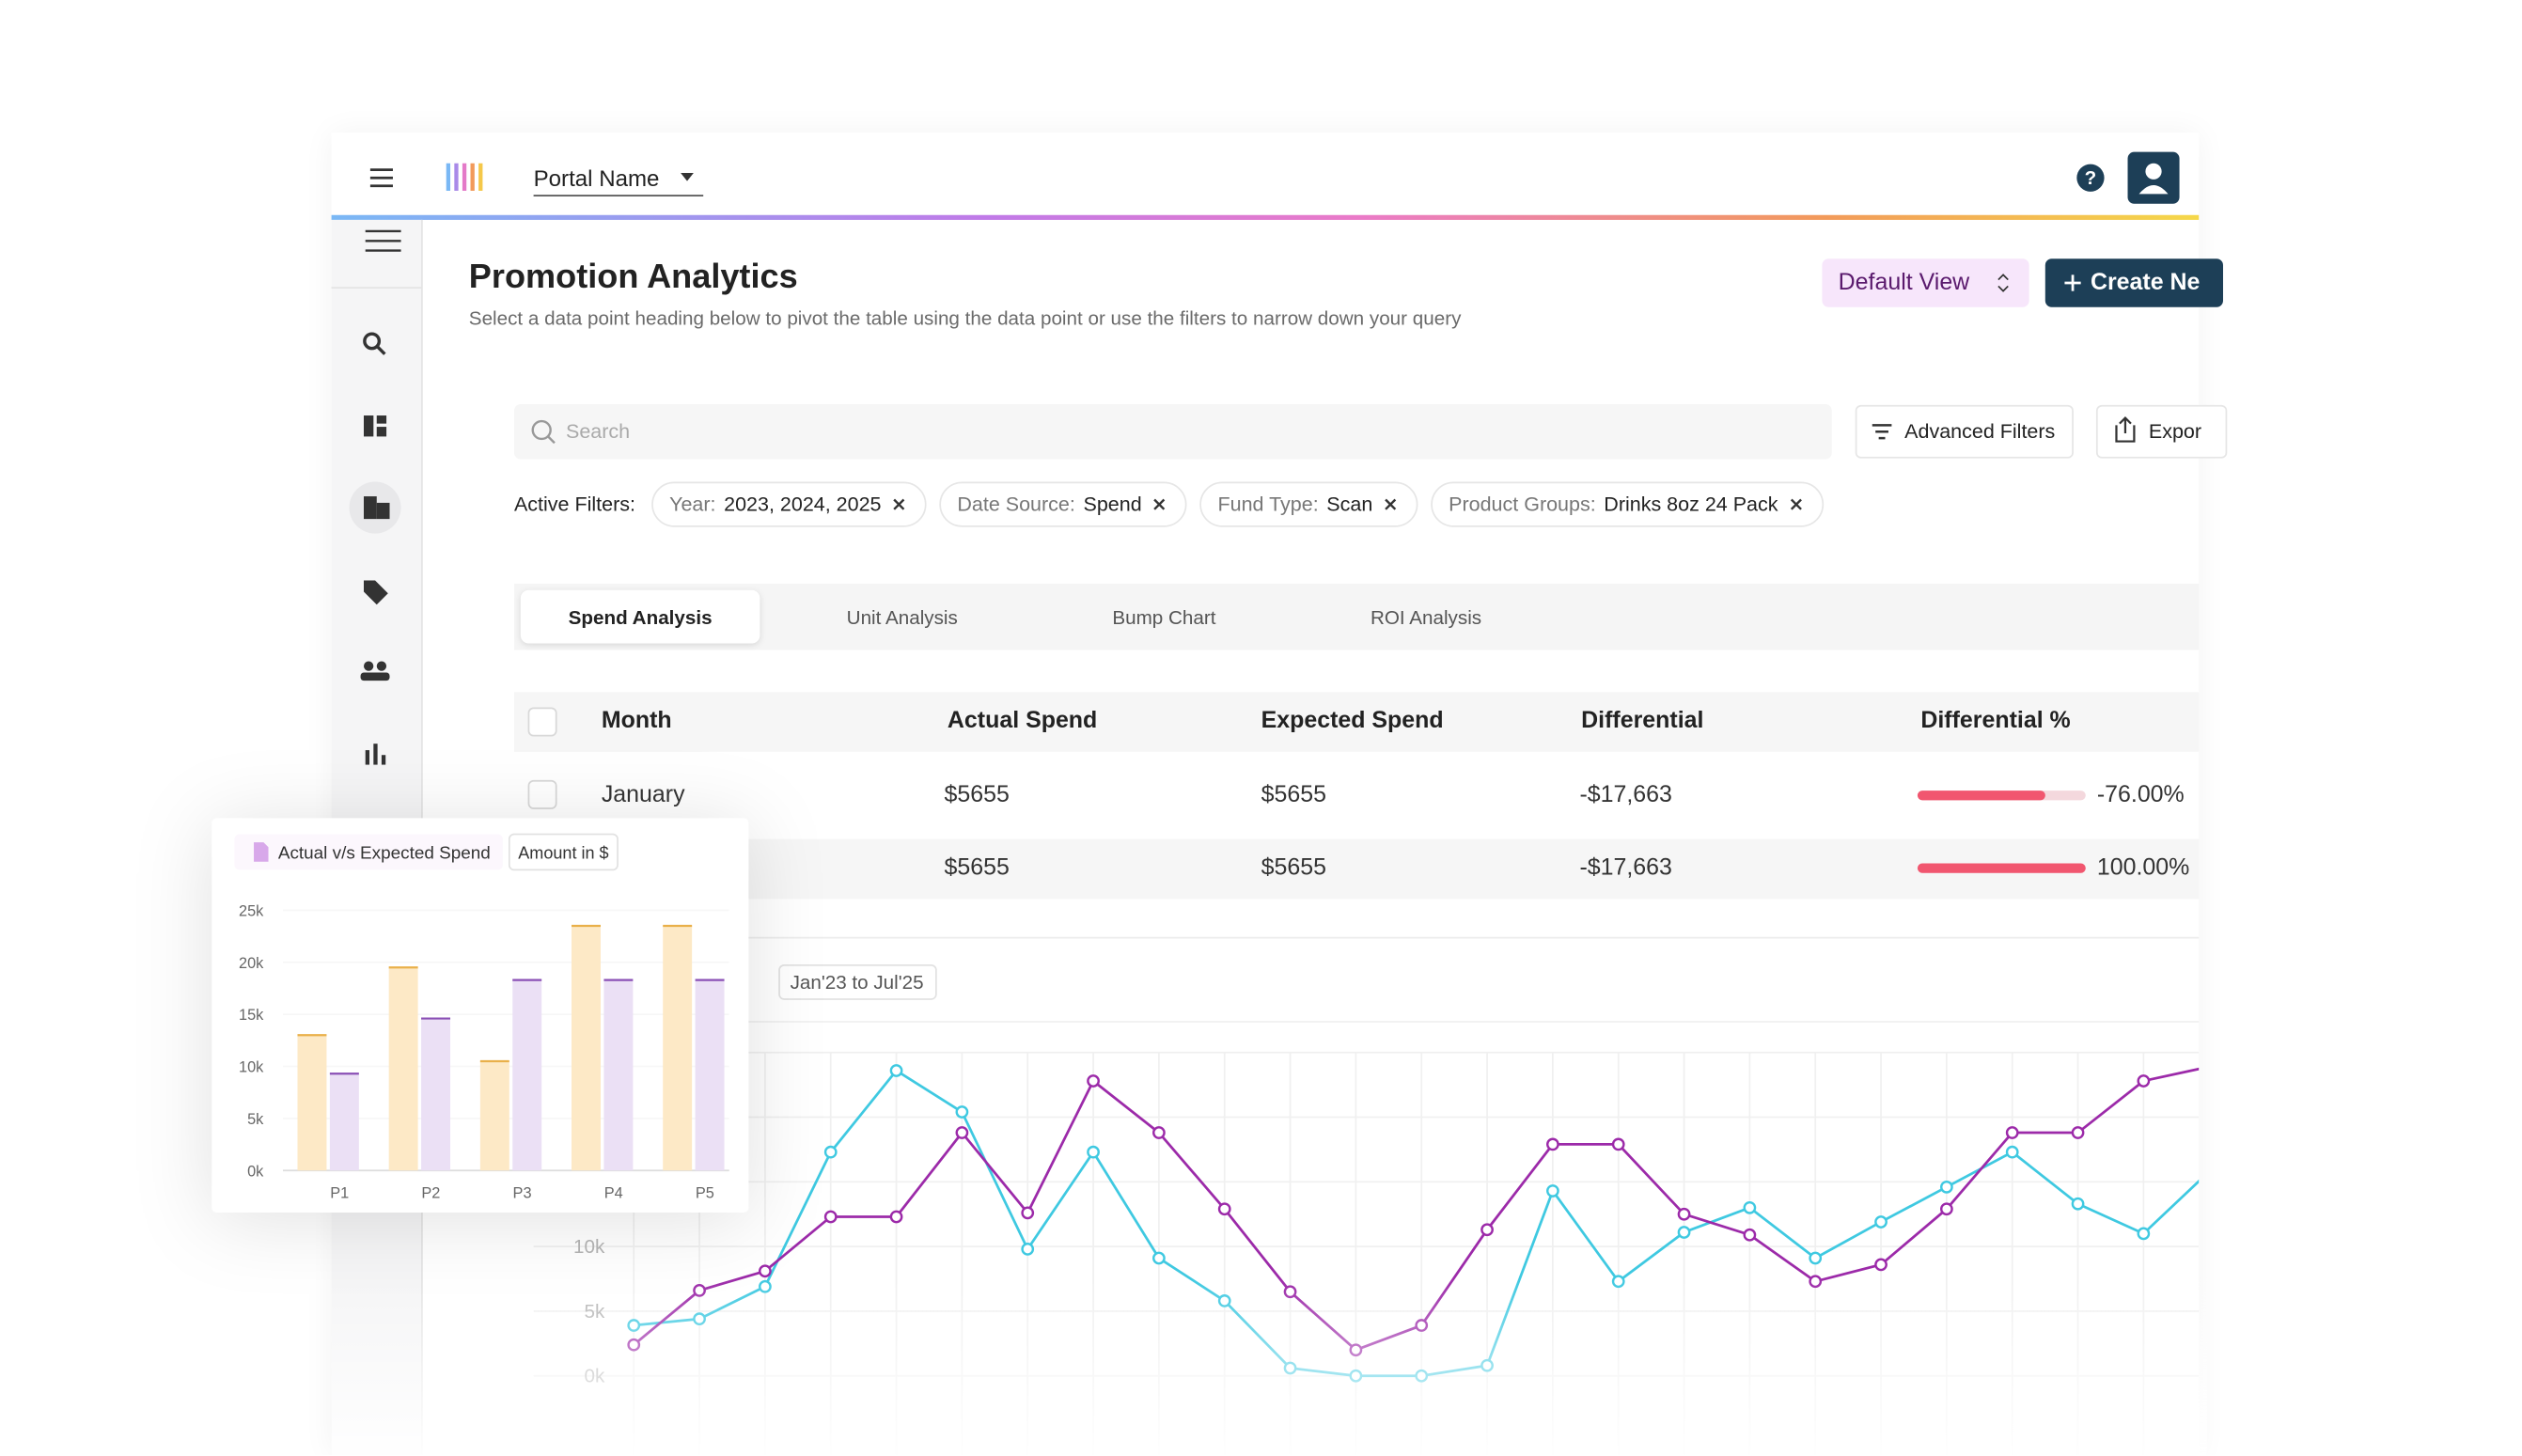 This screenshot has height=1456, width=2522. I want to click on column-header: Actual Spend, so click(1022, 721).